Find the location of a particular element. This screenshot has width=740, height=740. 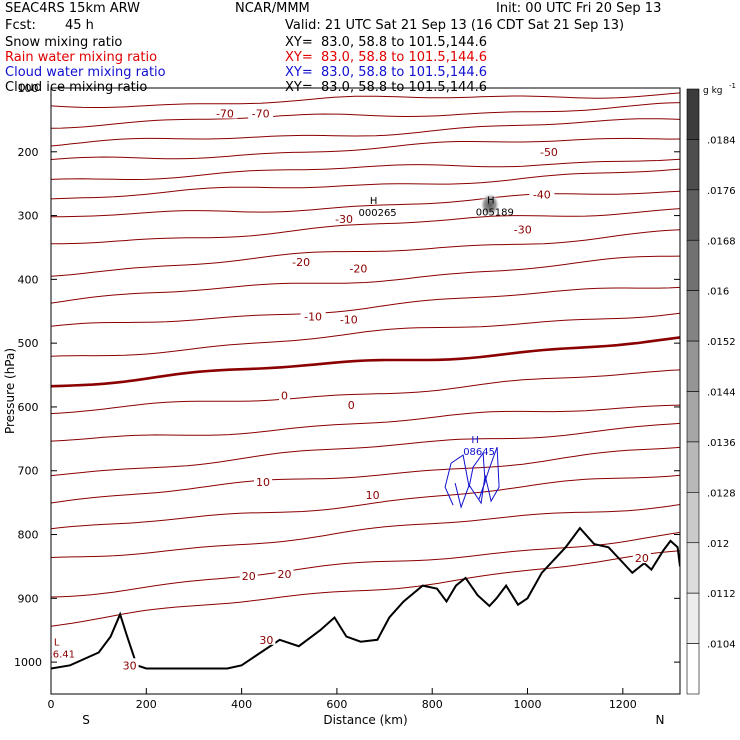

y-tick-label: 900 is located at coordinates (28, 598).